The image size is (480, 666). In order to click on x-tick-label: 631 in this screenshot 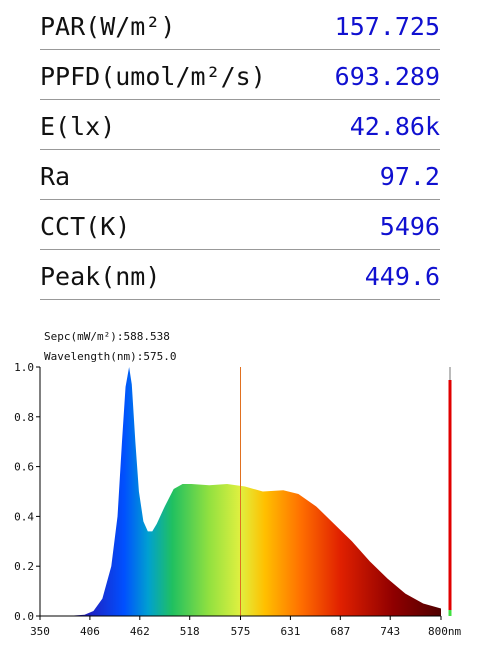, I will do `click(290, 631)`.